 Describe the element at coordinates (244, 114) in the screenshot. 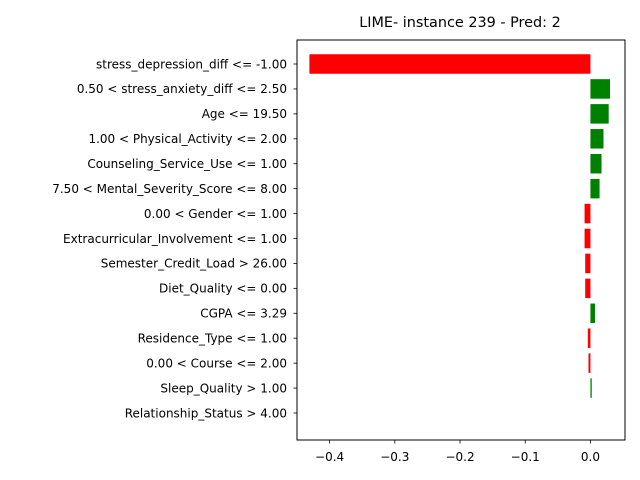

I see `y-tick-label: Age <= 19.50` at that location.